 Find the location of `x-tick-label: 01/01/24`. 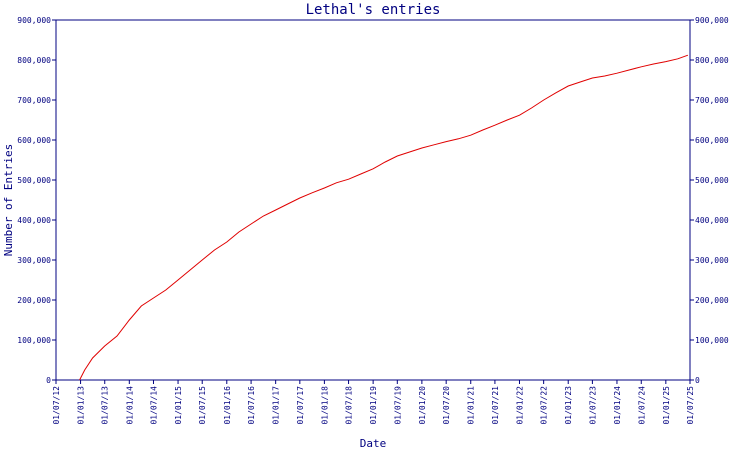

x-tick-label: 01/01/24 is located at coordinates (617, 405).